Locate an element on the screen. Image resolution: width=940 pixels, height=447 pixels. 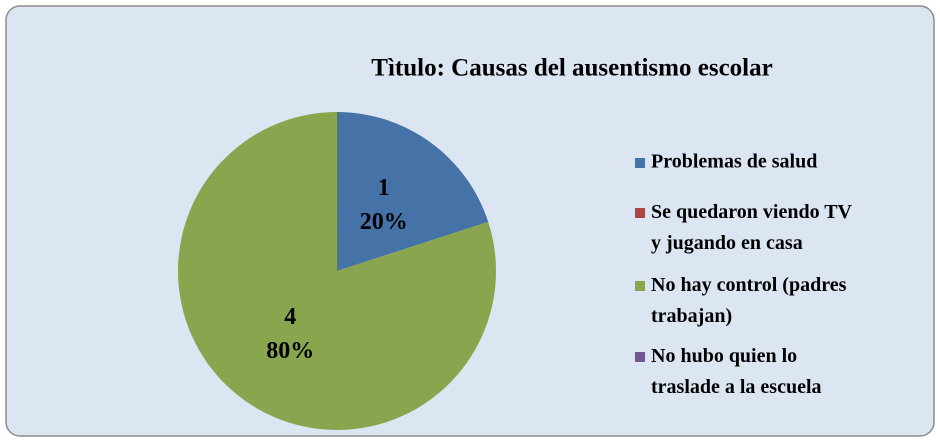
legend-label: No hubo quien lo traslade a la escuela is located at coordinates (736, 371).